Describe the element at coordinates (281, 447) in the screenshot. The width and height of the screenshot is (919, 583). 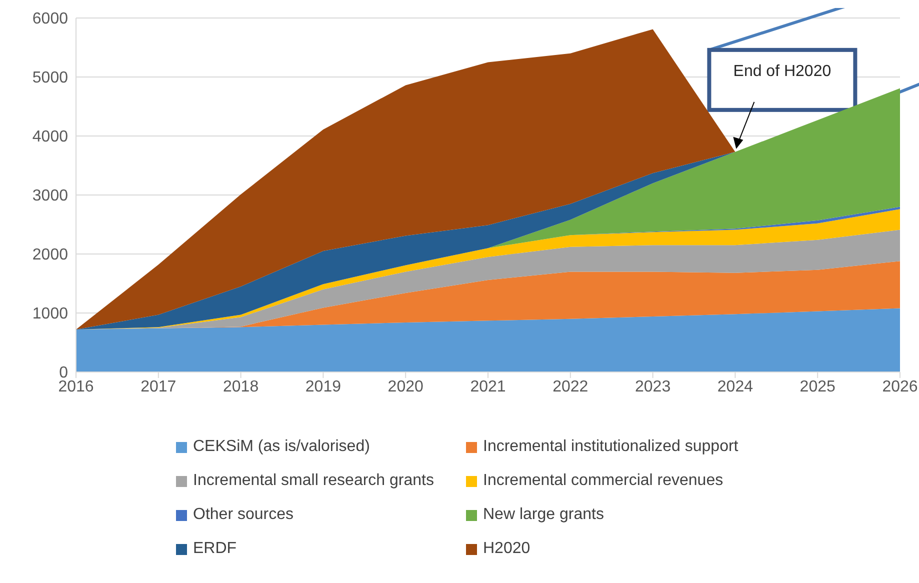
I see `legend-label: CEKSiM (as is/valorised)` at that location.